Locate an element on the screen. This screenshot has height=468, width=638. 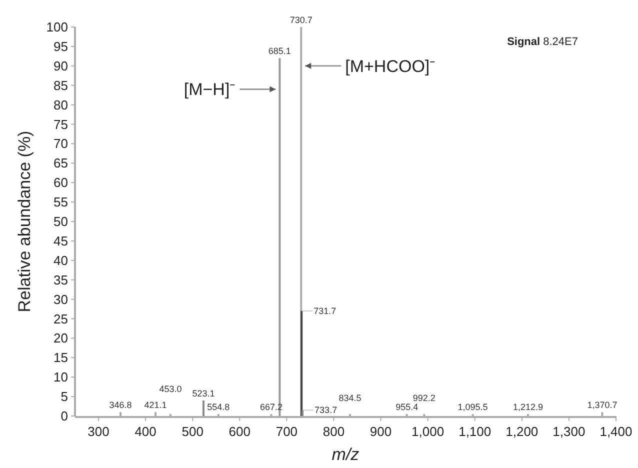
x-axis-title: m/z is located at coordinates (346, 454).